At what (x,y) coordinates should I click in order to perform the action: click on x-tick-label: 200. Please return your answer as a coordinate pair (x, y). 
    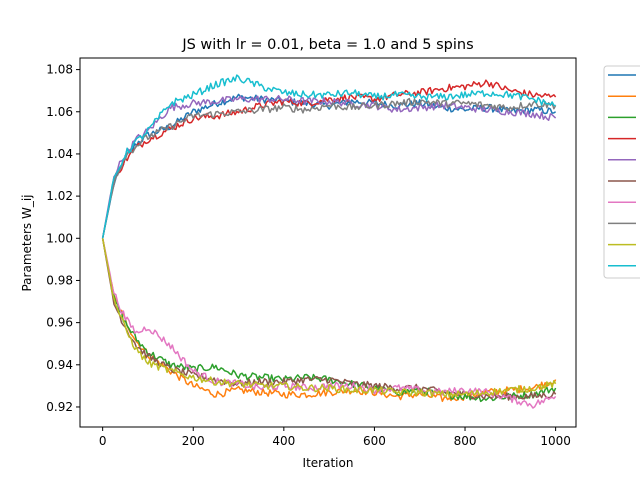
    Looking at the image, I should click on (193, 441).